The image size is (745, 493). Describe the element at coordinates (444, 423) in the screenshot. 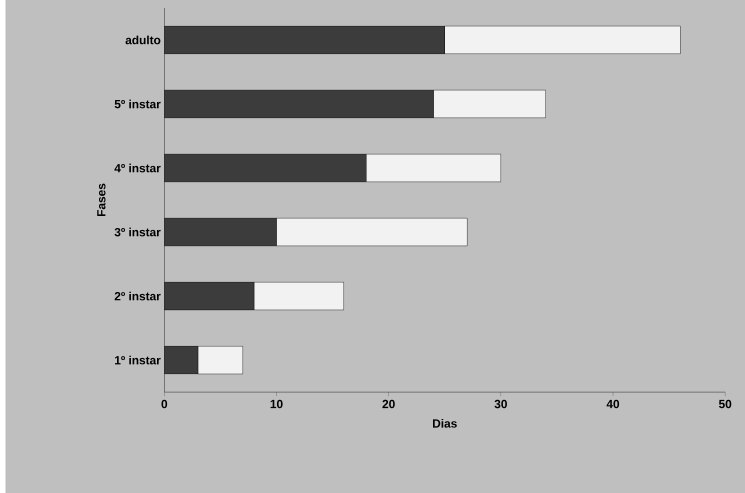

I see `x-axis-title: Dias` at that location.